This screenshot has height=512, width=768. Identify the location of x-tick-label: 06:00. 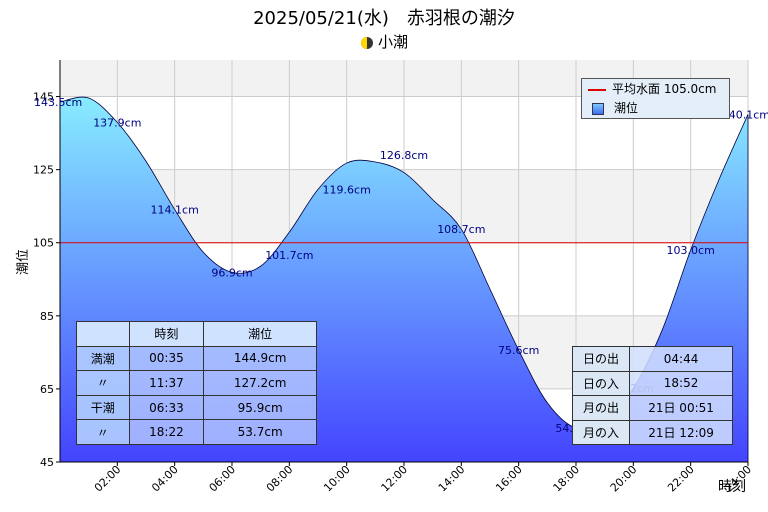
(223, 479).